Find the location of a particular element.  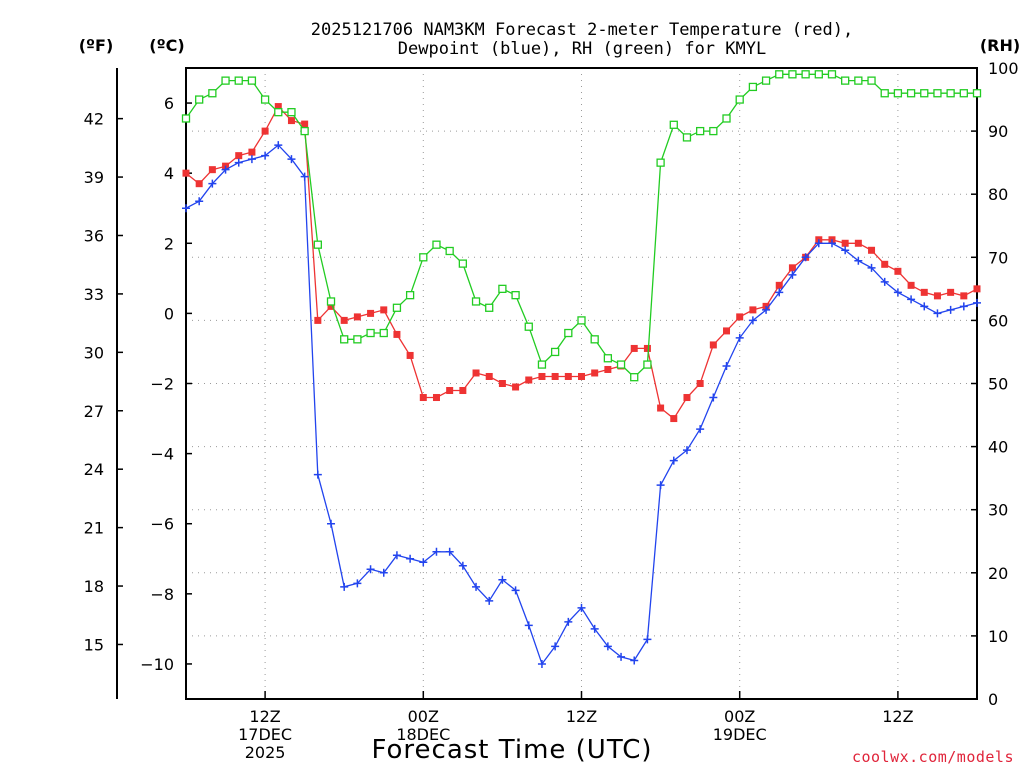

credit-text: coolwx.com/models is located at coordinates (933, 757).